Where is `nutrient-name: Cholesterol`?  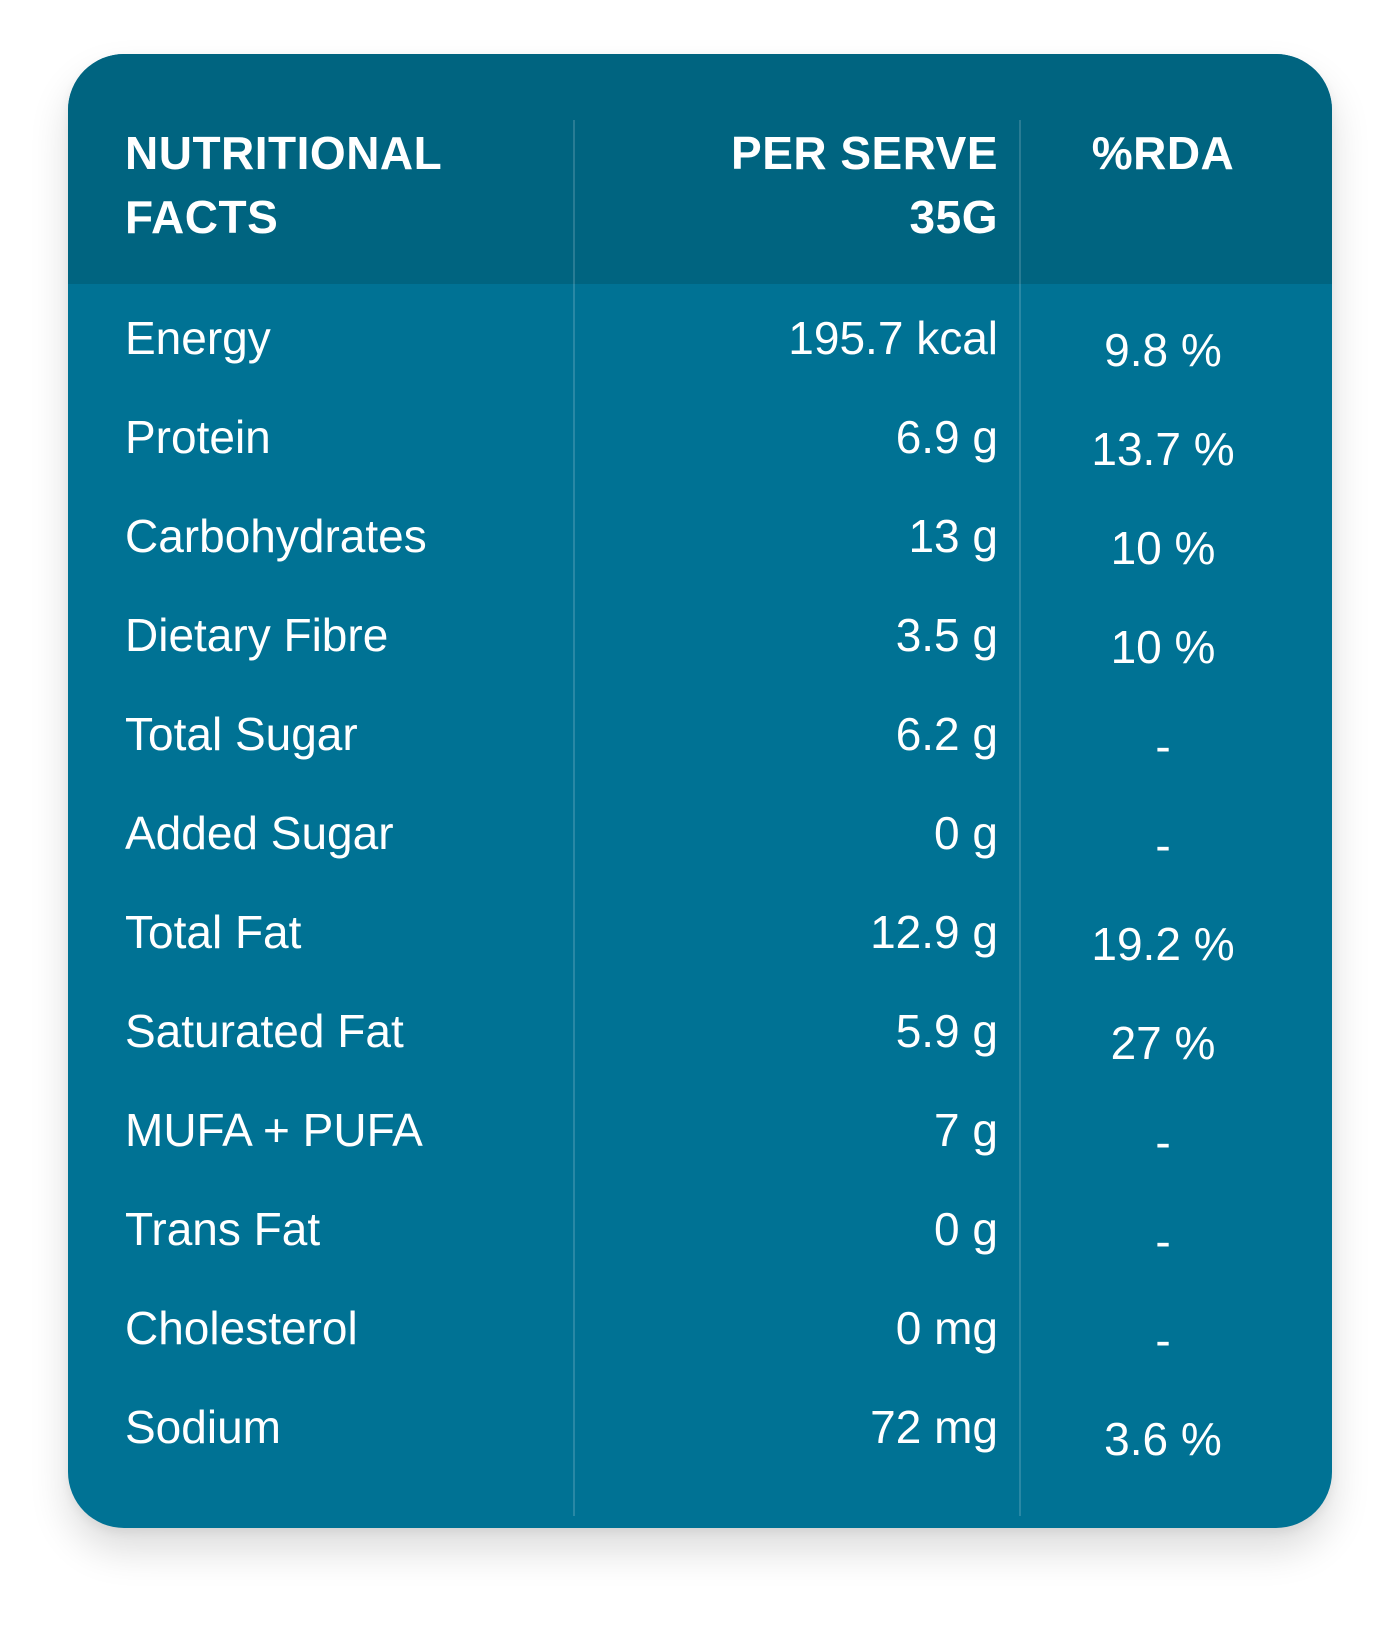
nutrient-name: Cholesterol is located at coordinates (241, 1328).